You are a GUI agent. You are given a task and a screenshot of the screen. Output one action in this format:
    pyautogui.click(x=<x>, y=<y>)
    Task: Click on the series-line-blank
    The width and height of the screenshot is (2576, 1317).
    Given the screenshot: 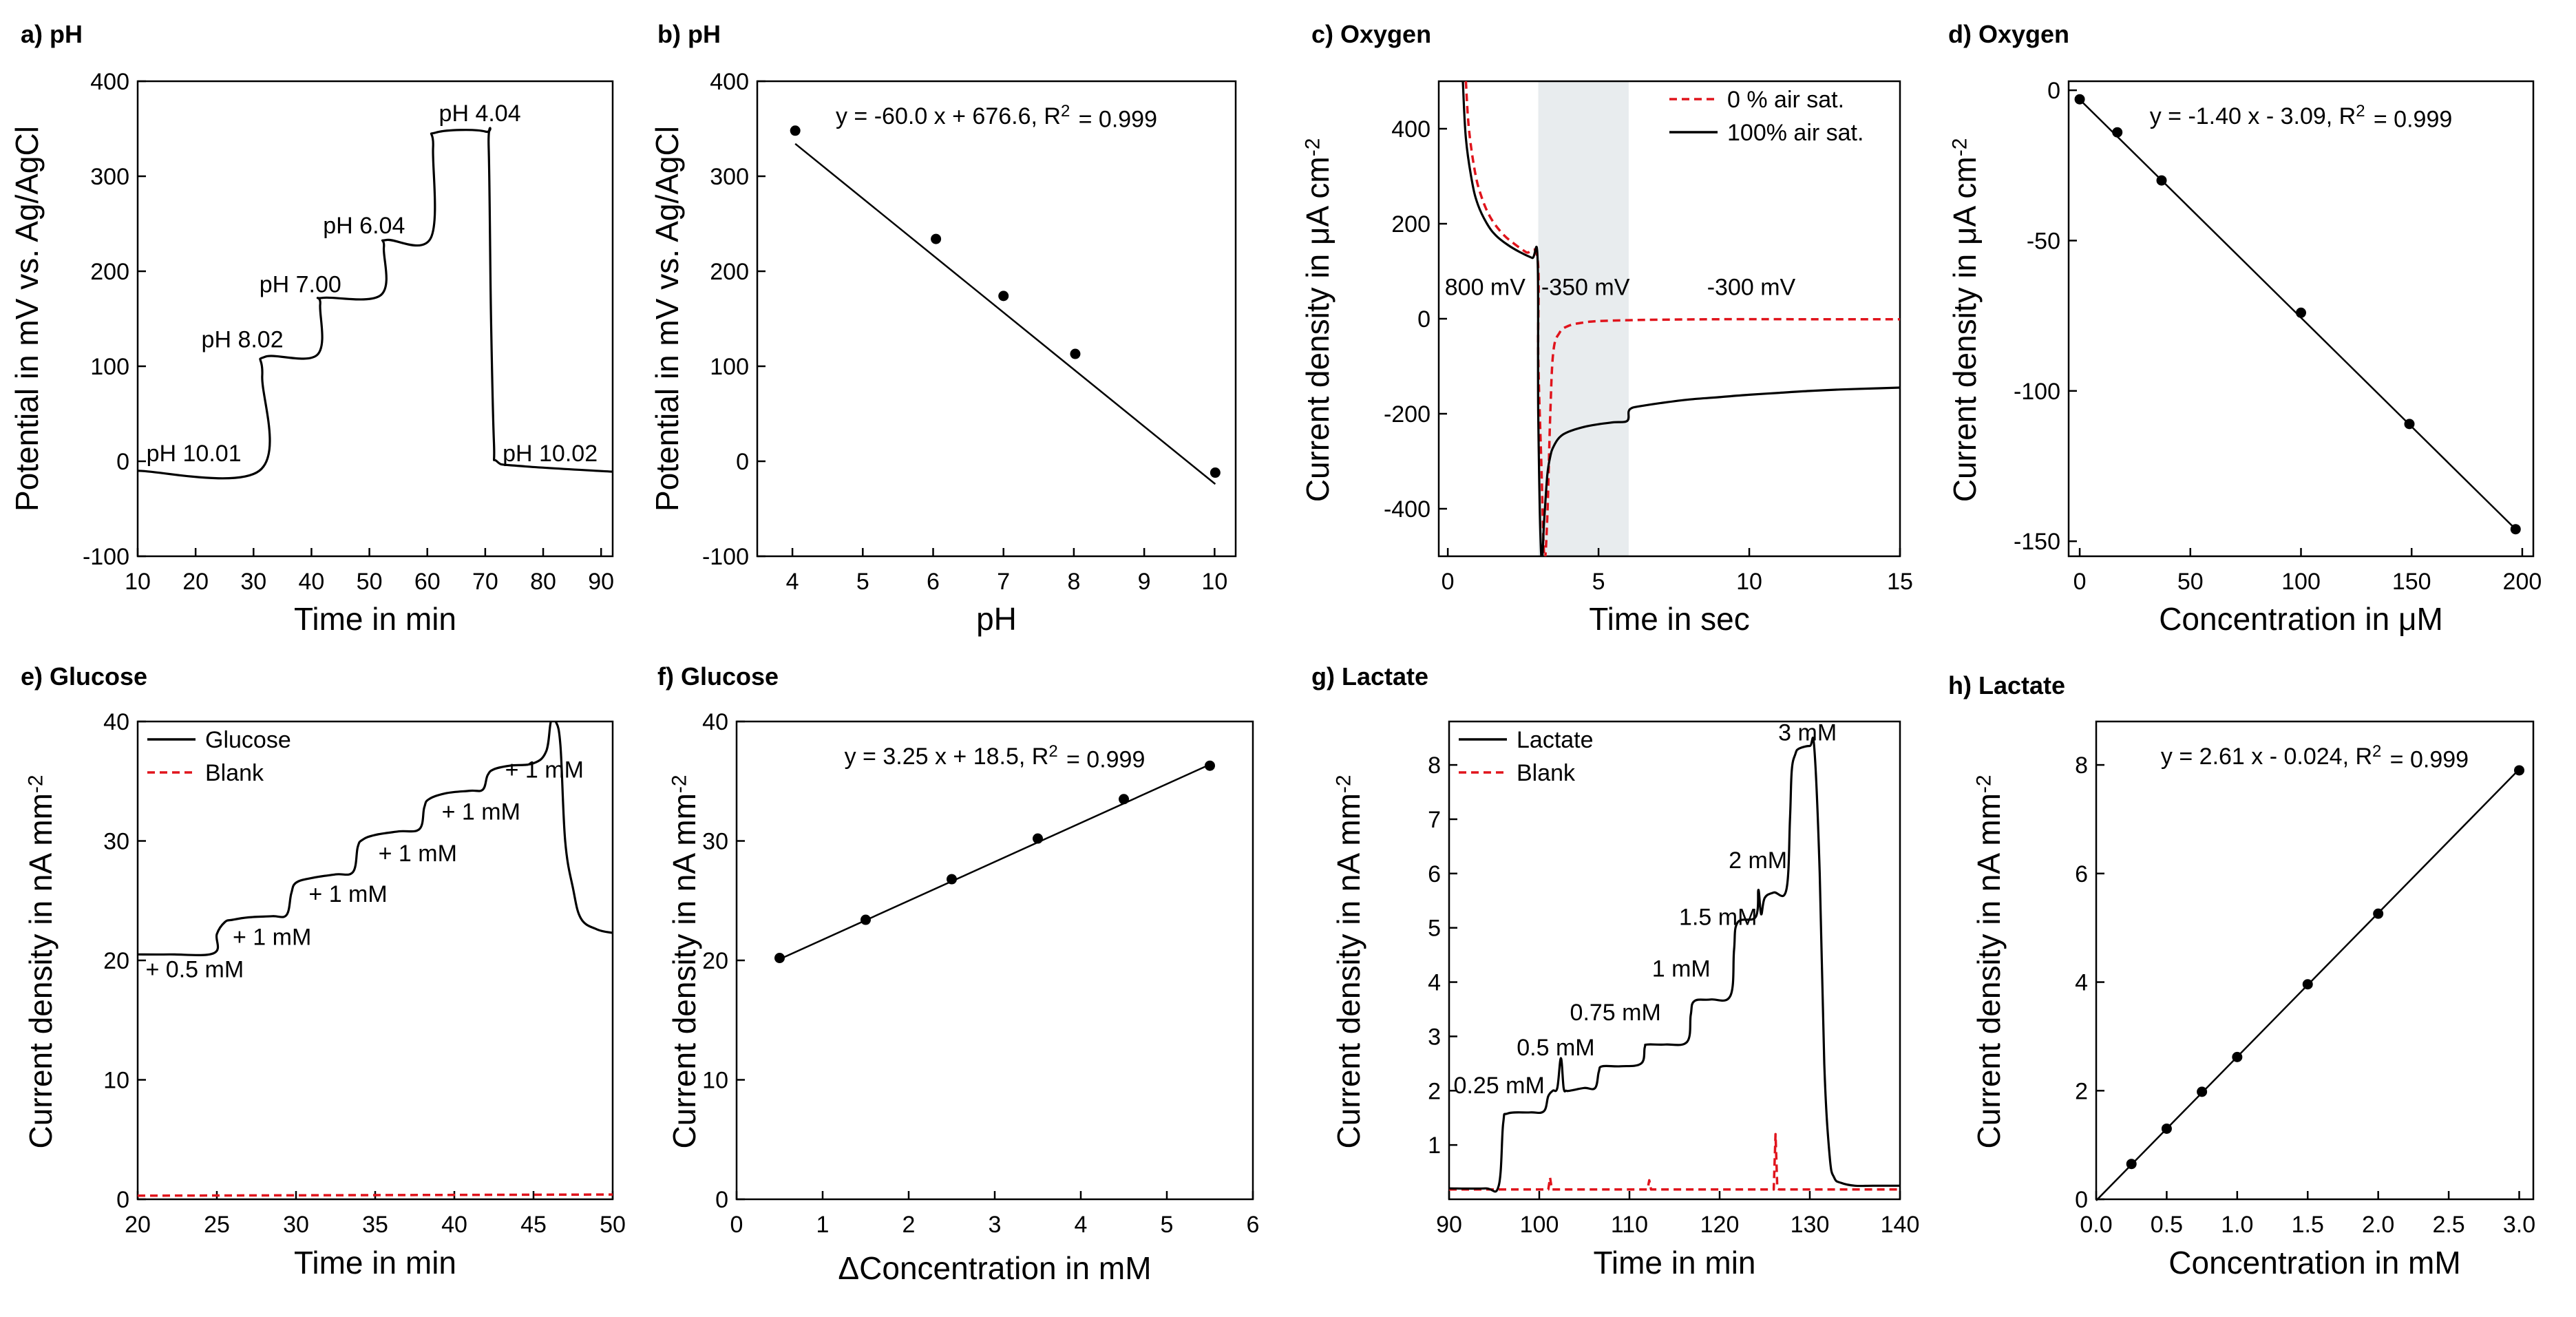 What is the action you would take?
    pyautogui.click(x=1675, y=1162)
    